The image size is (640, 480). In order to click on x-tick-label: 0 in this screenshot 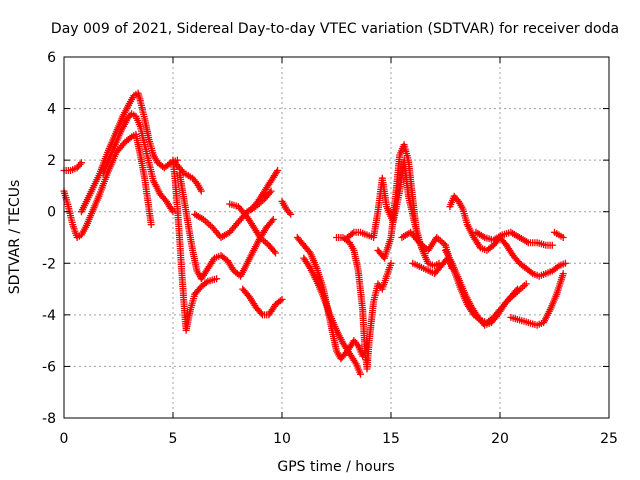, I will do `click(64, 439)`.